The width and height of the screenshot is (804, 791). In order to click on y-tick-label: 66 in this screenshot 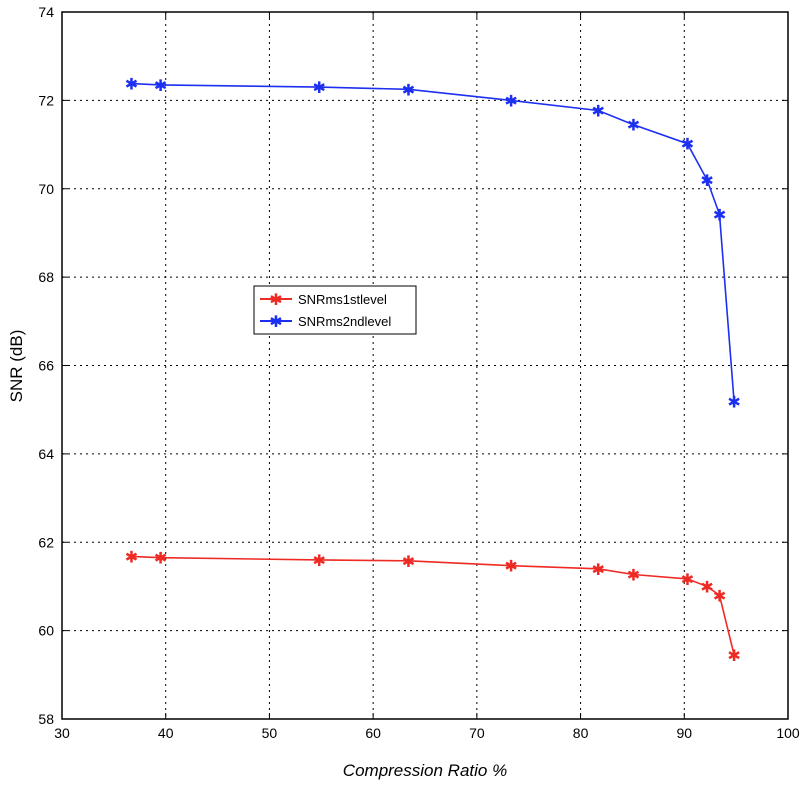, I will do `click(46, 366)`.